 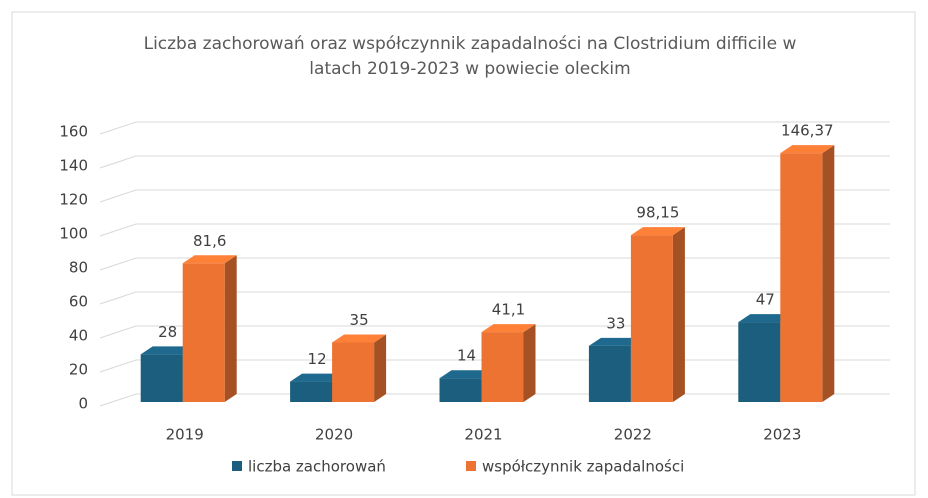 What do you see at coordinates (185, 435) in the screenshot?
I see `x-tick-label: 2019` at bounding box center [185, 435].